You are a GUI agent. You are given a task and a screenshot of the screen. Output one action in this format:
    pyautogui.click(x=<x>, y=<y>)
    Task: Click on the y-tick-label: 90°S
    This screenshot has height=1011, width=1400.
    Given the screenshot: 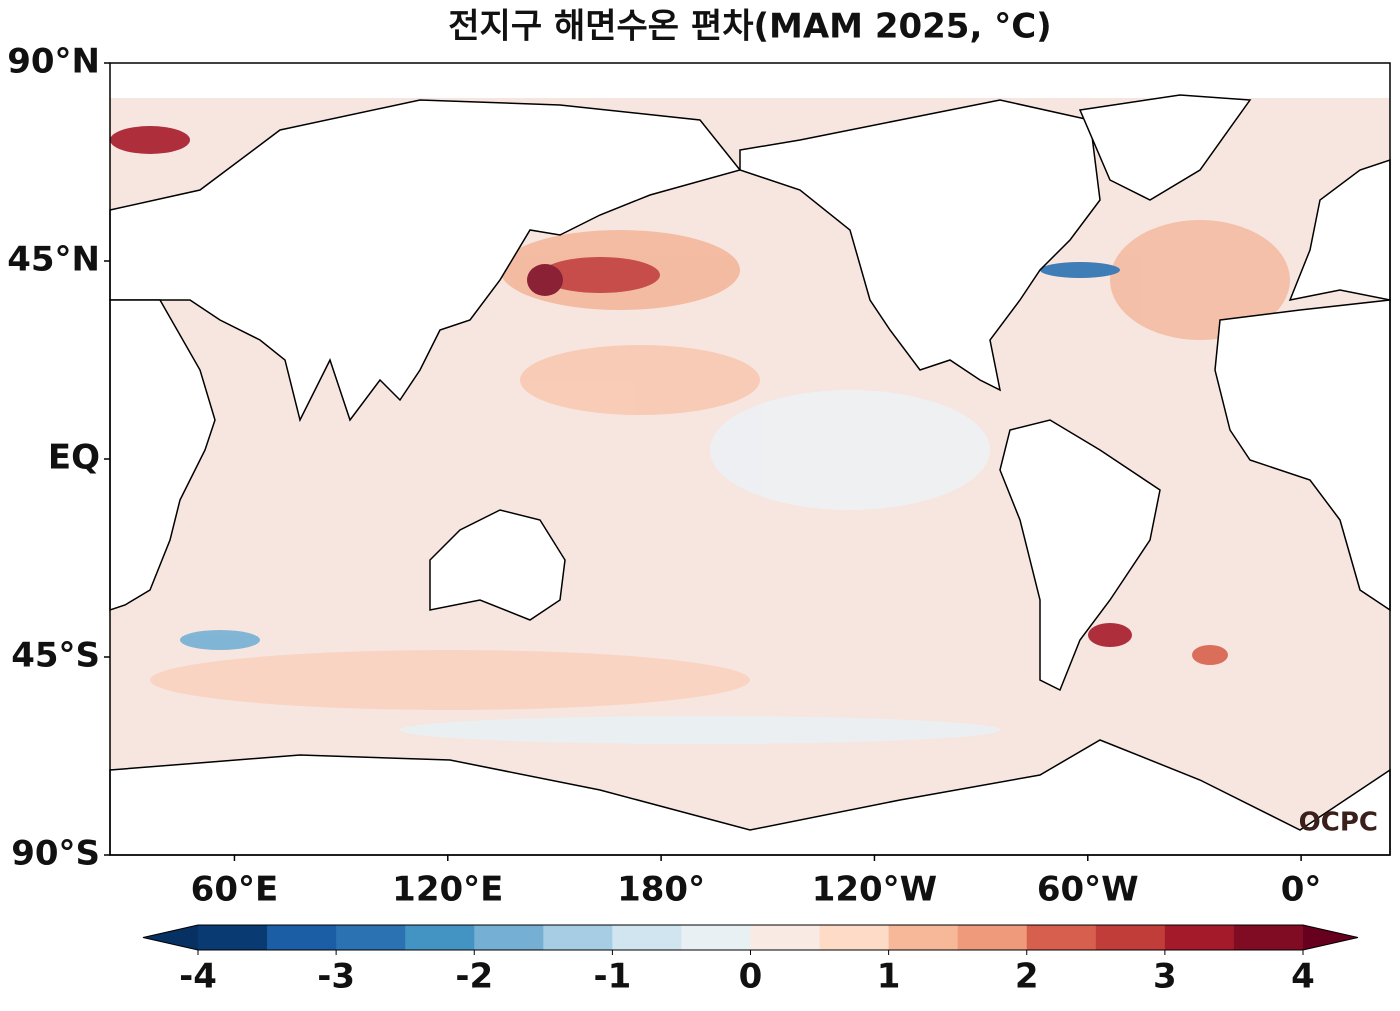 What is the action you would take?
    pyautogui.click(x=55, y=854)
    